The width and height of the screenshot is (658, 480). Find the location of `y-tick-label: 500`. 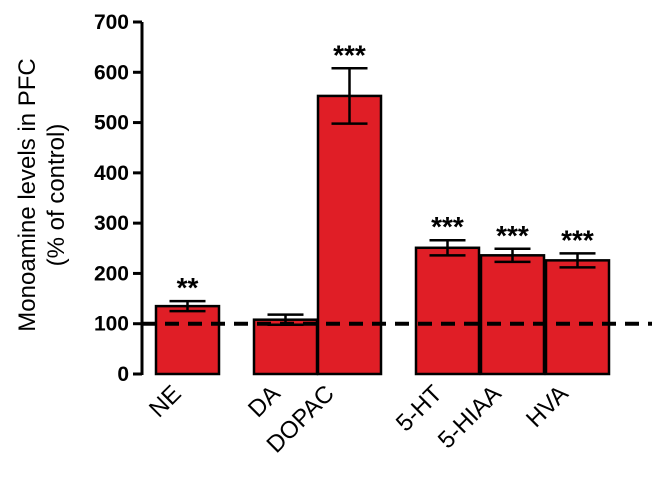

y-tick-label: 500 is located at coordinates (111, 123).